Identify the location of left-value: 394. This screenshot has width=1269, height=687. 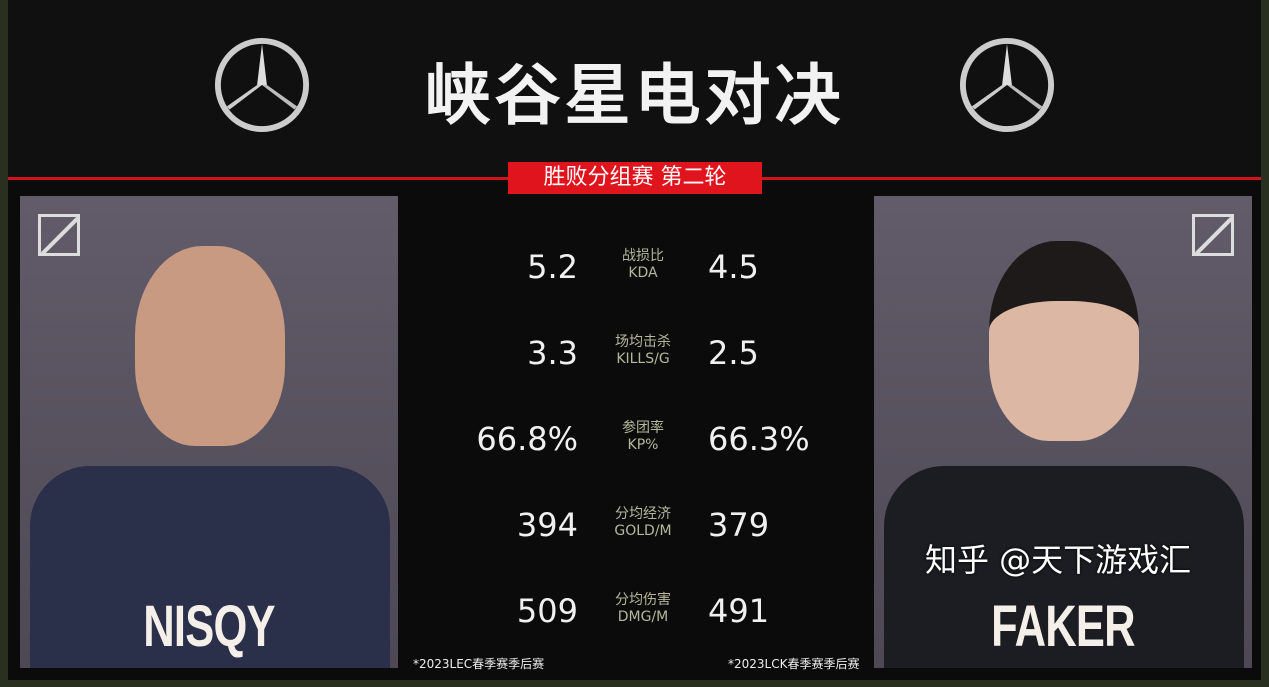
(547, 525).